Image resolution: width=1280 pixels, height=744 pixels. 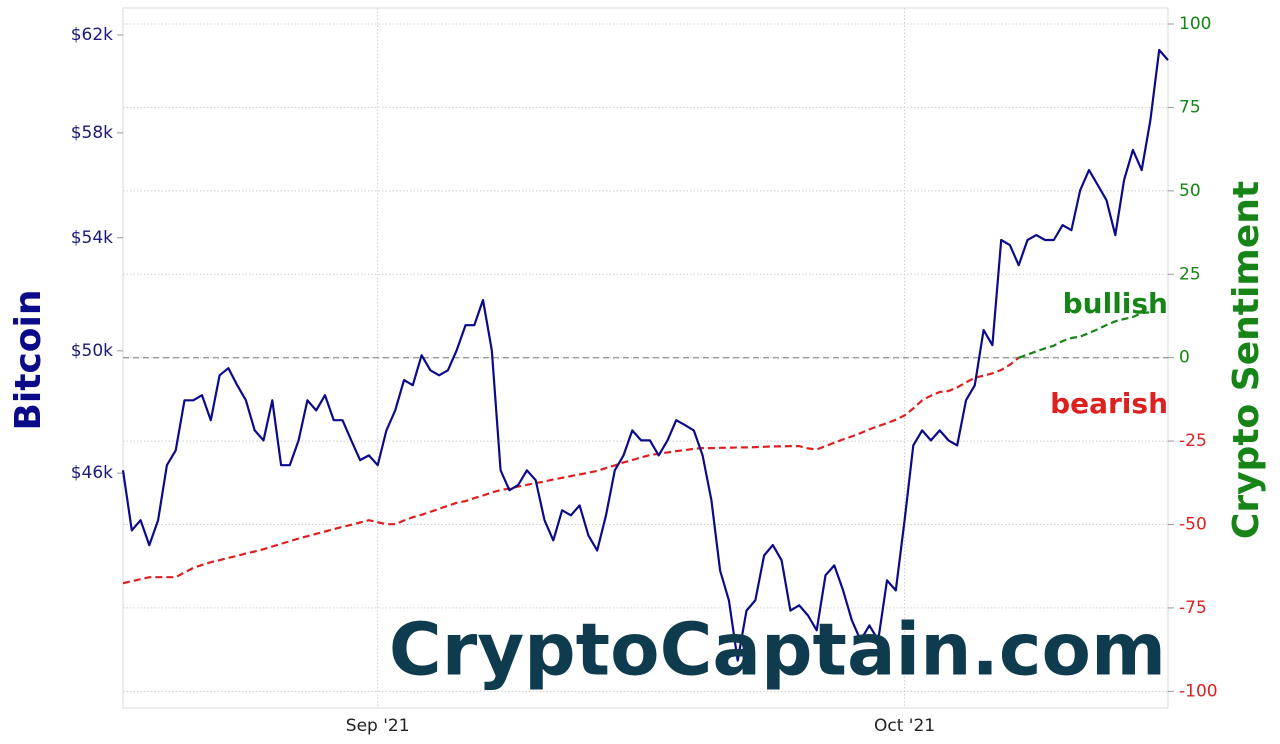 I want to click on y2-tick-label: 50, so click(x=1190, y=191).